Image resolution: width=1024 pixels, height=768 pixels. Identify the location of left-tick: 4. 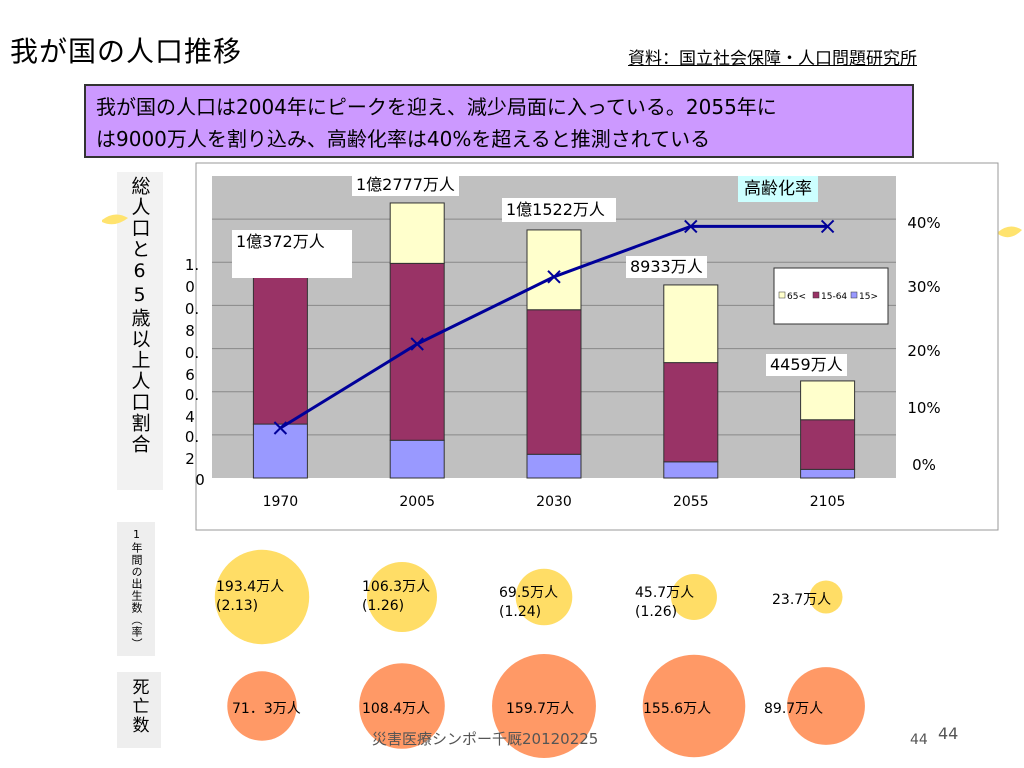
(190, 417).